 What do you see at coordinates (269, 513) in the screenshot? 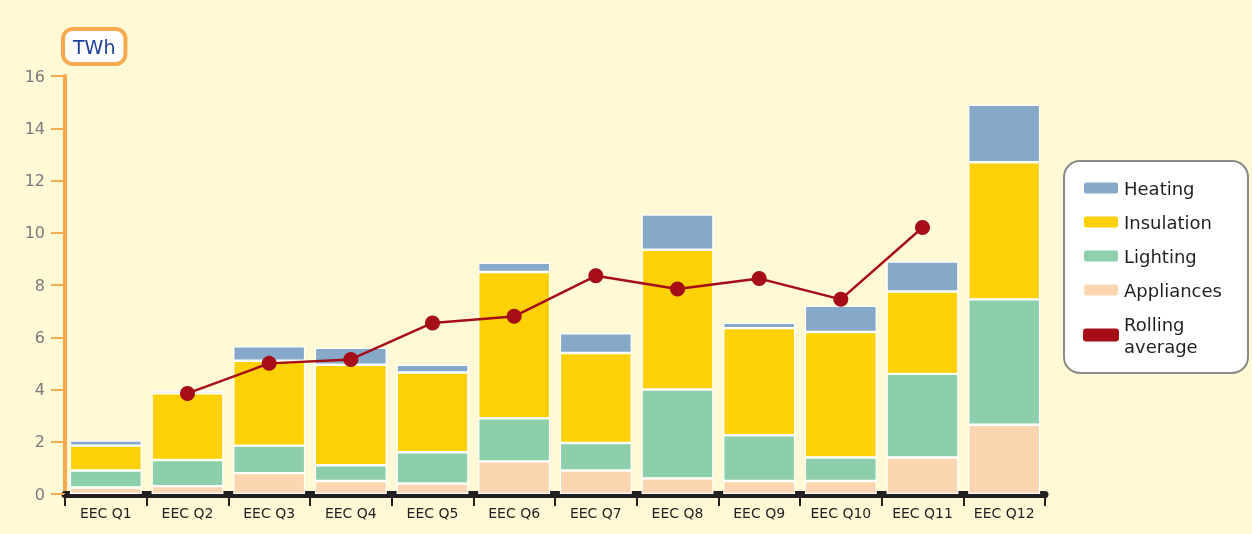
I see `x-tick-label: EEC Q3` at bounding box center [269, 513].